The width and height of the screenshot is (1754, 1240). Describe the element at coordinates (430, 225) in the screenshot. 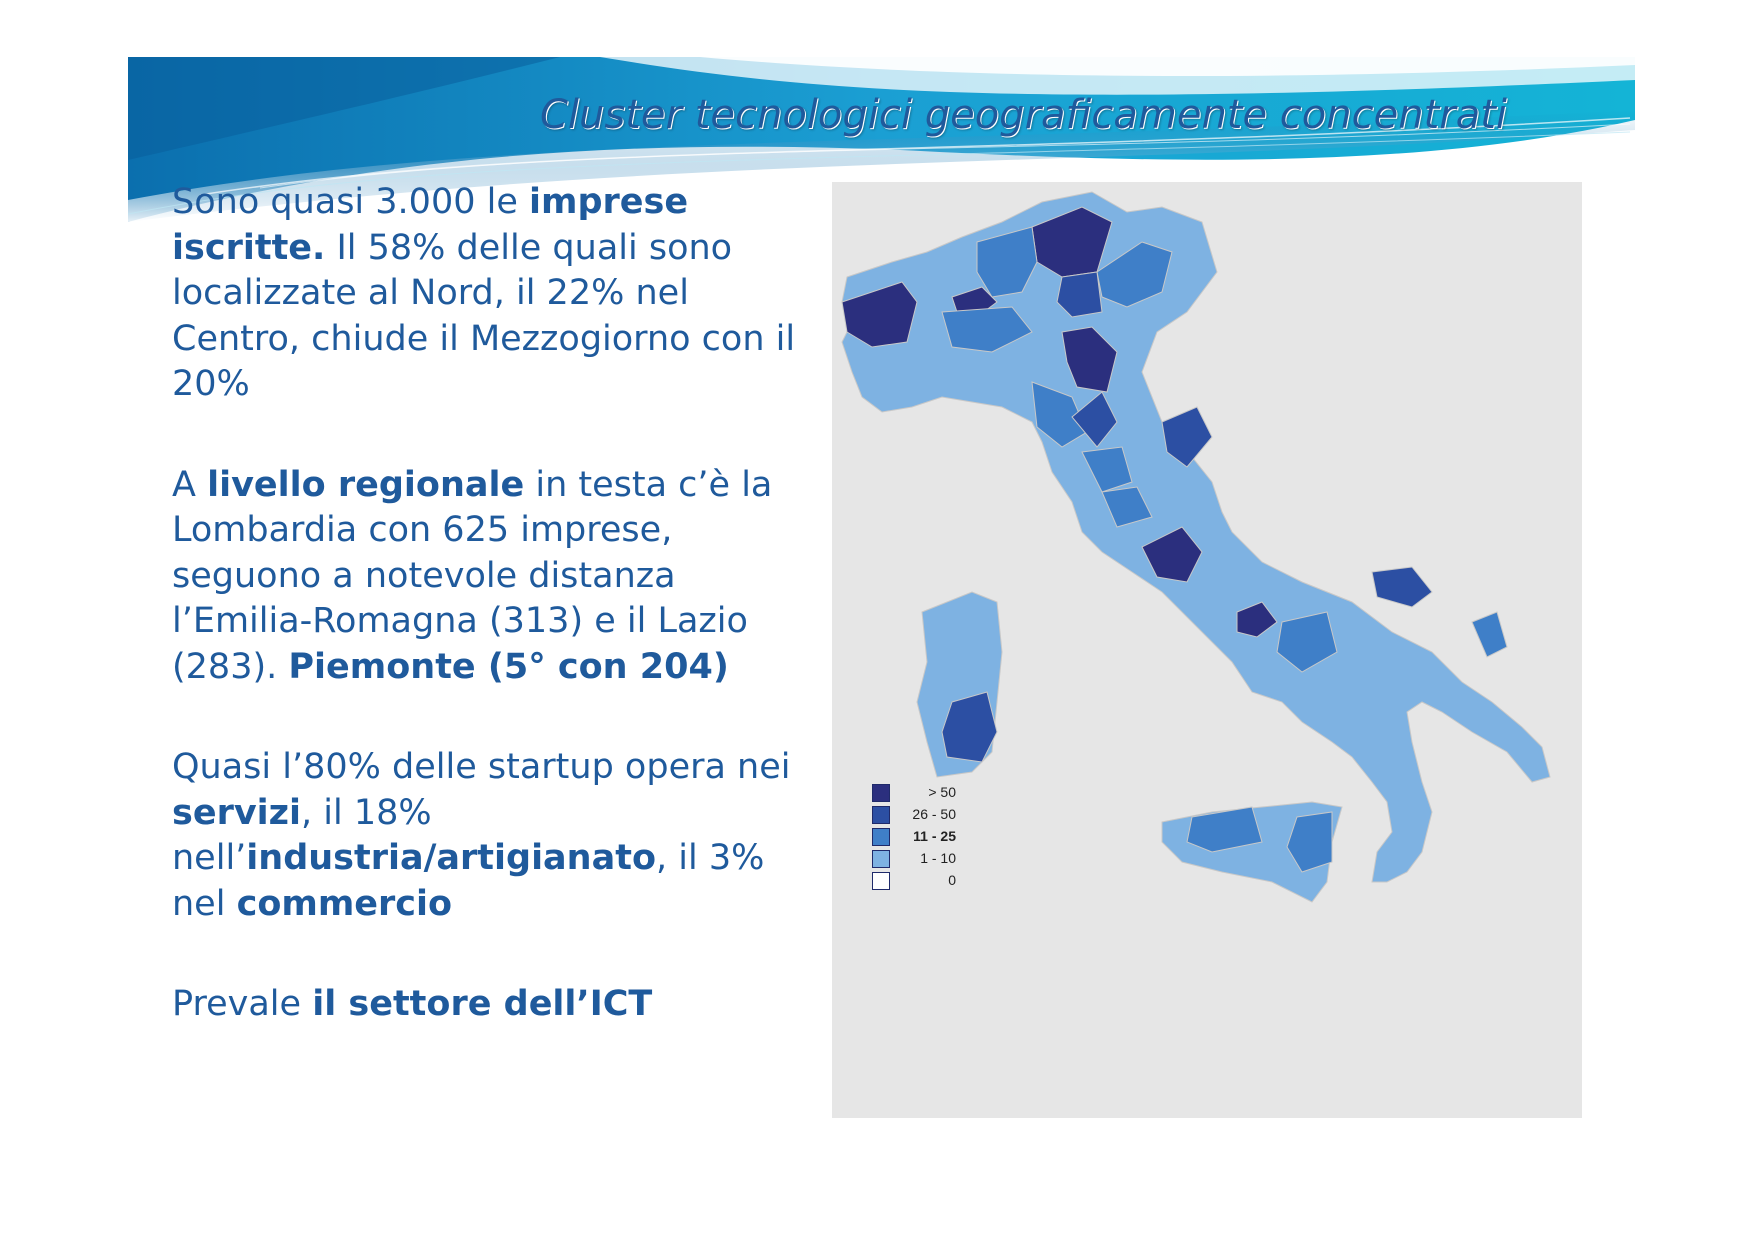

I see `bold-text-run: imprese iscritte.` at that location.